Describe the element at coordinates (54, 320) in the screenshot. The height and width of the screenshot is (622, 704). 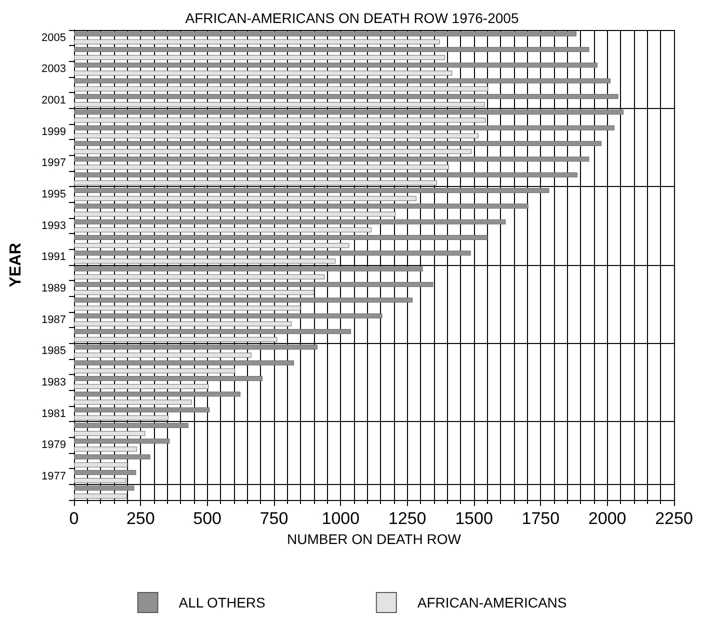
I see `y-tick-label: 1987` at that location.